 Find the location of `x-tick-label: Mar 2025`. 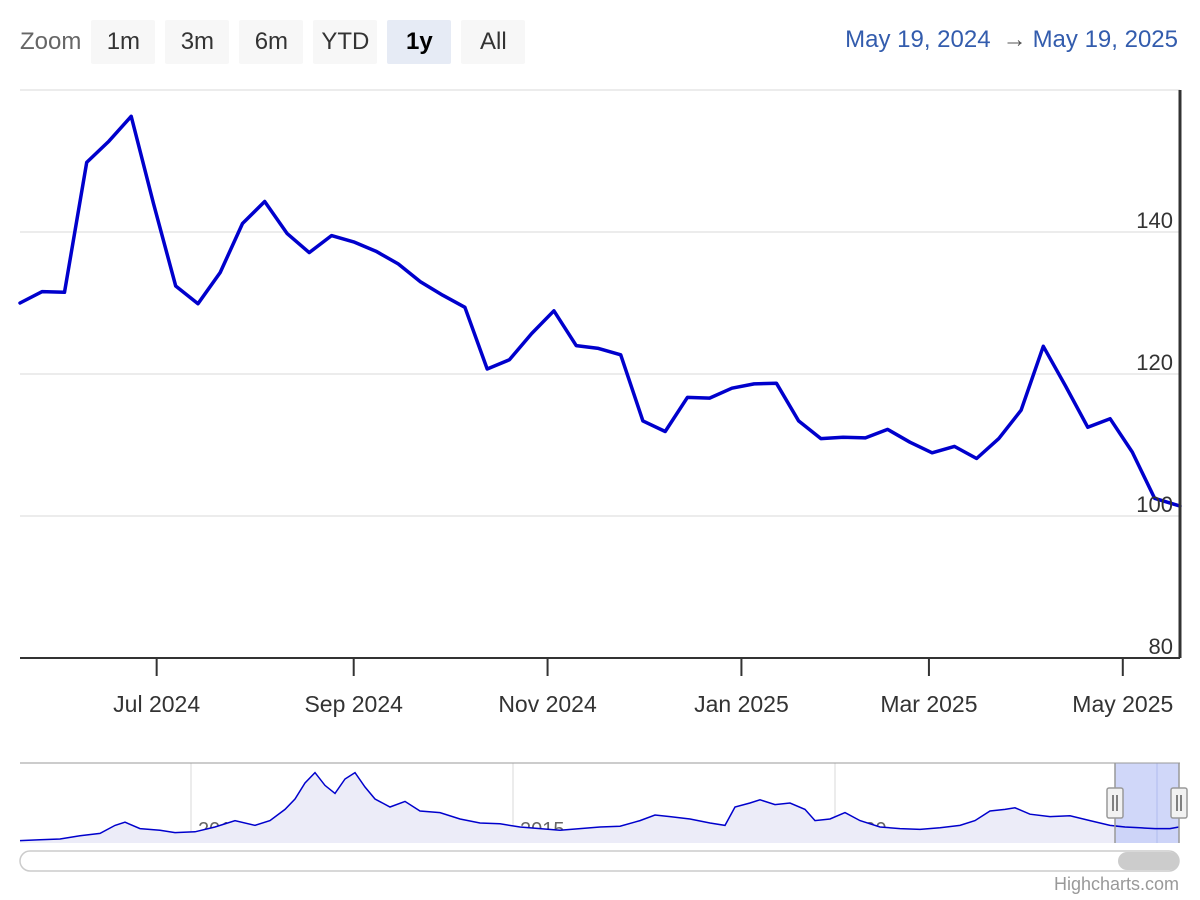

x-tick-label: Mar 2025 is located at coordinates (928, 704).